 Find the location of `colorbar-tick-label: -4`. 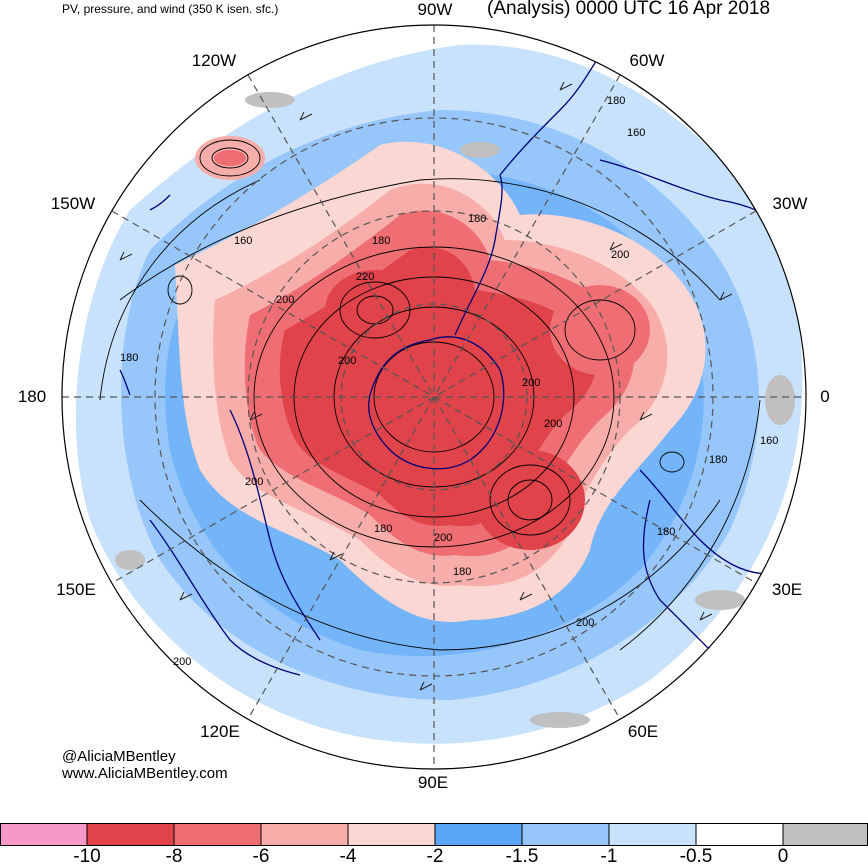

colorbar-tick-label: -4 is located at coordinates (348, 856).